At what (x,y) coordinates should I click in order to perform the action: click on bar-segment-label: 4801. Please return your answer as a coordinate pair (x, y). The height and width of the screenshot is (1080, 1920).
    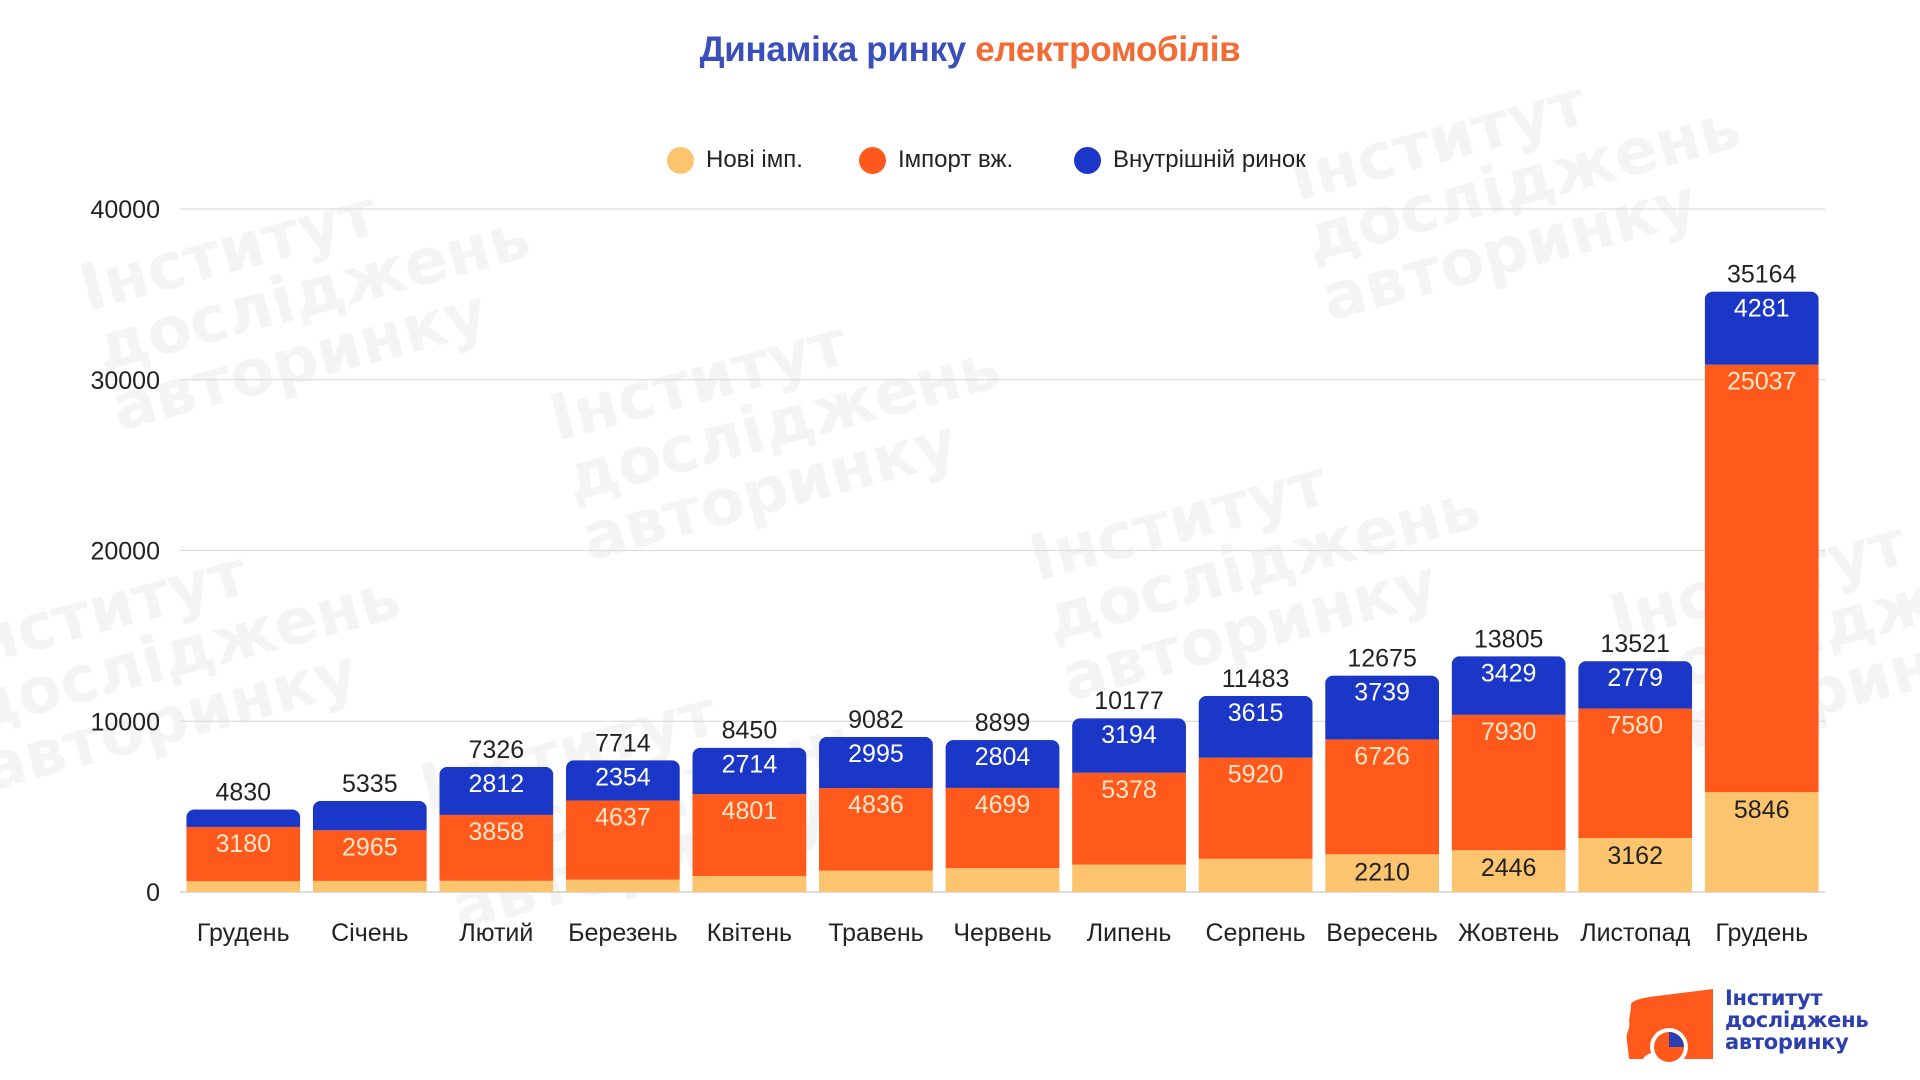
    Looking at the image, I should click on (750, 811).